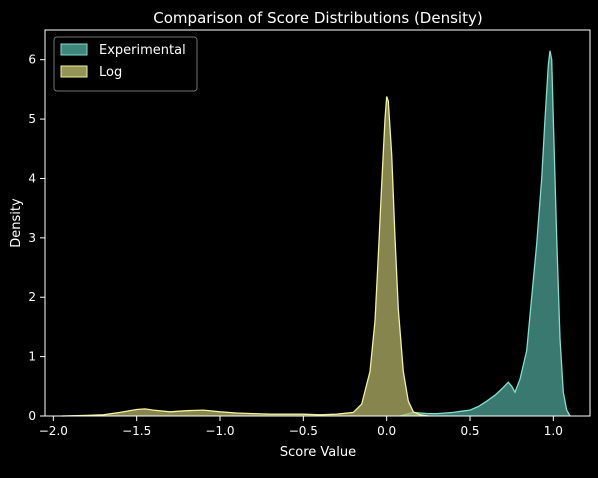  Describe the element at coordinates (32, 297) in the screenshot. I see `y-tick-label: 2` at that location.